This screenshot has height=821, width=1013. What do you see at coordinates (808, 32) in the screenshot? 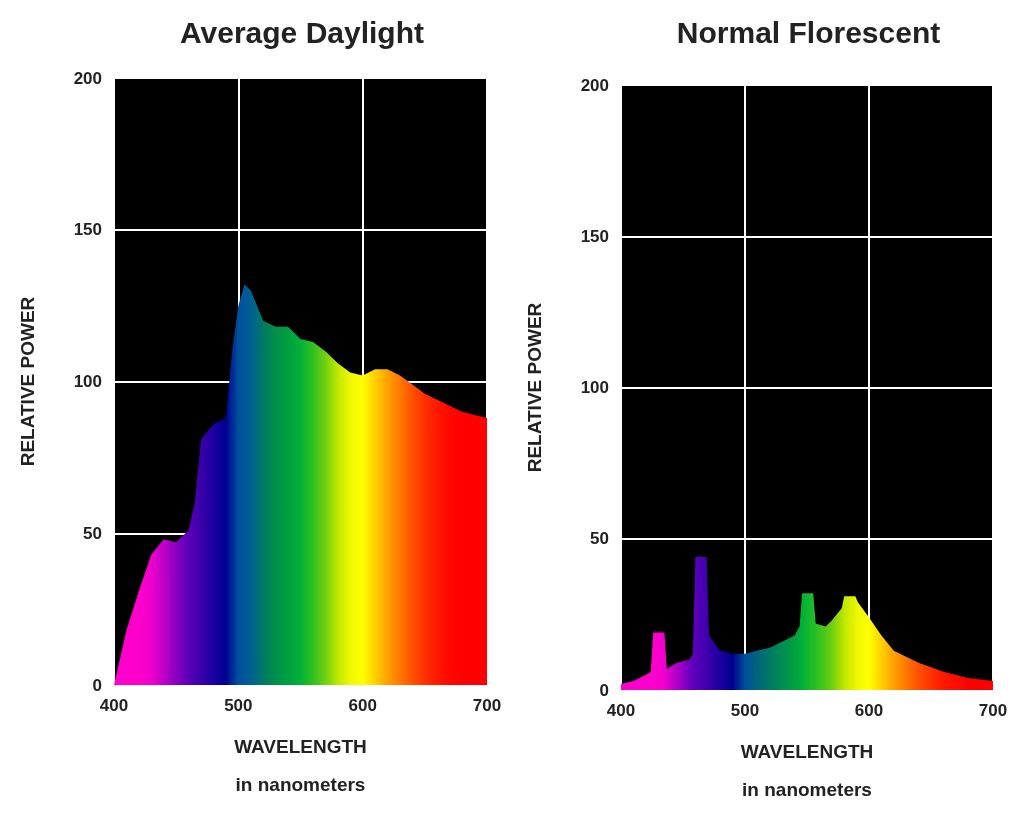
I see `chart-title: Normal Florescent` at bounding box center [808, 32].